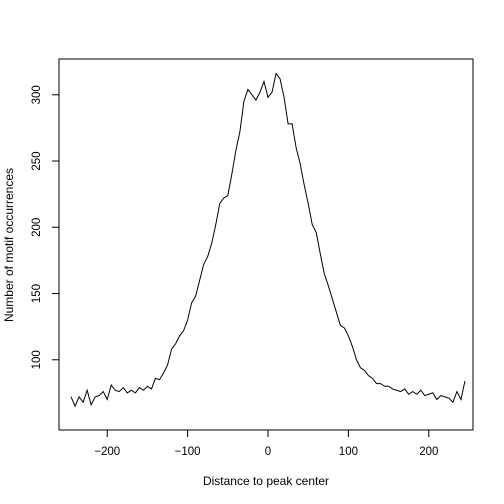 The image size is (504, 504). What do you see at coordinates (37, 293) in the screenshot?
I see `y-tick-label: 150` at bounding box center [37, 293].